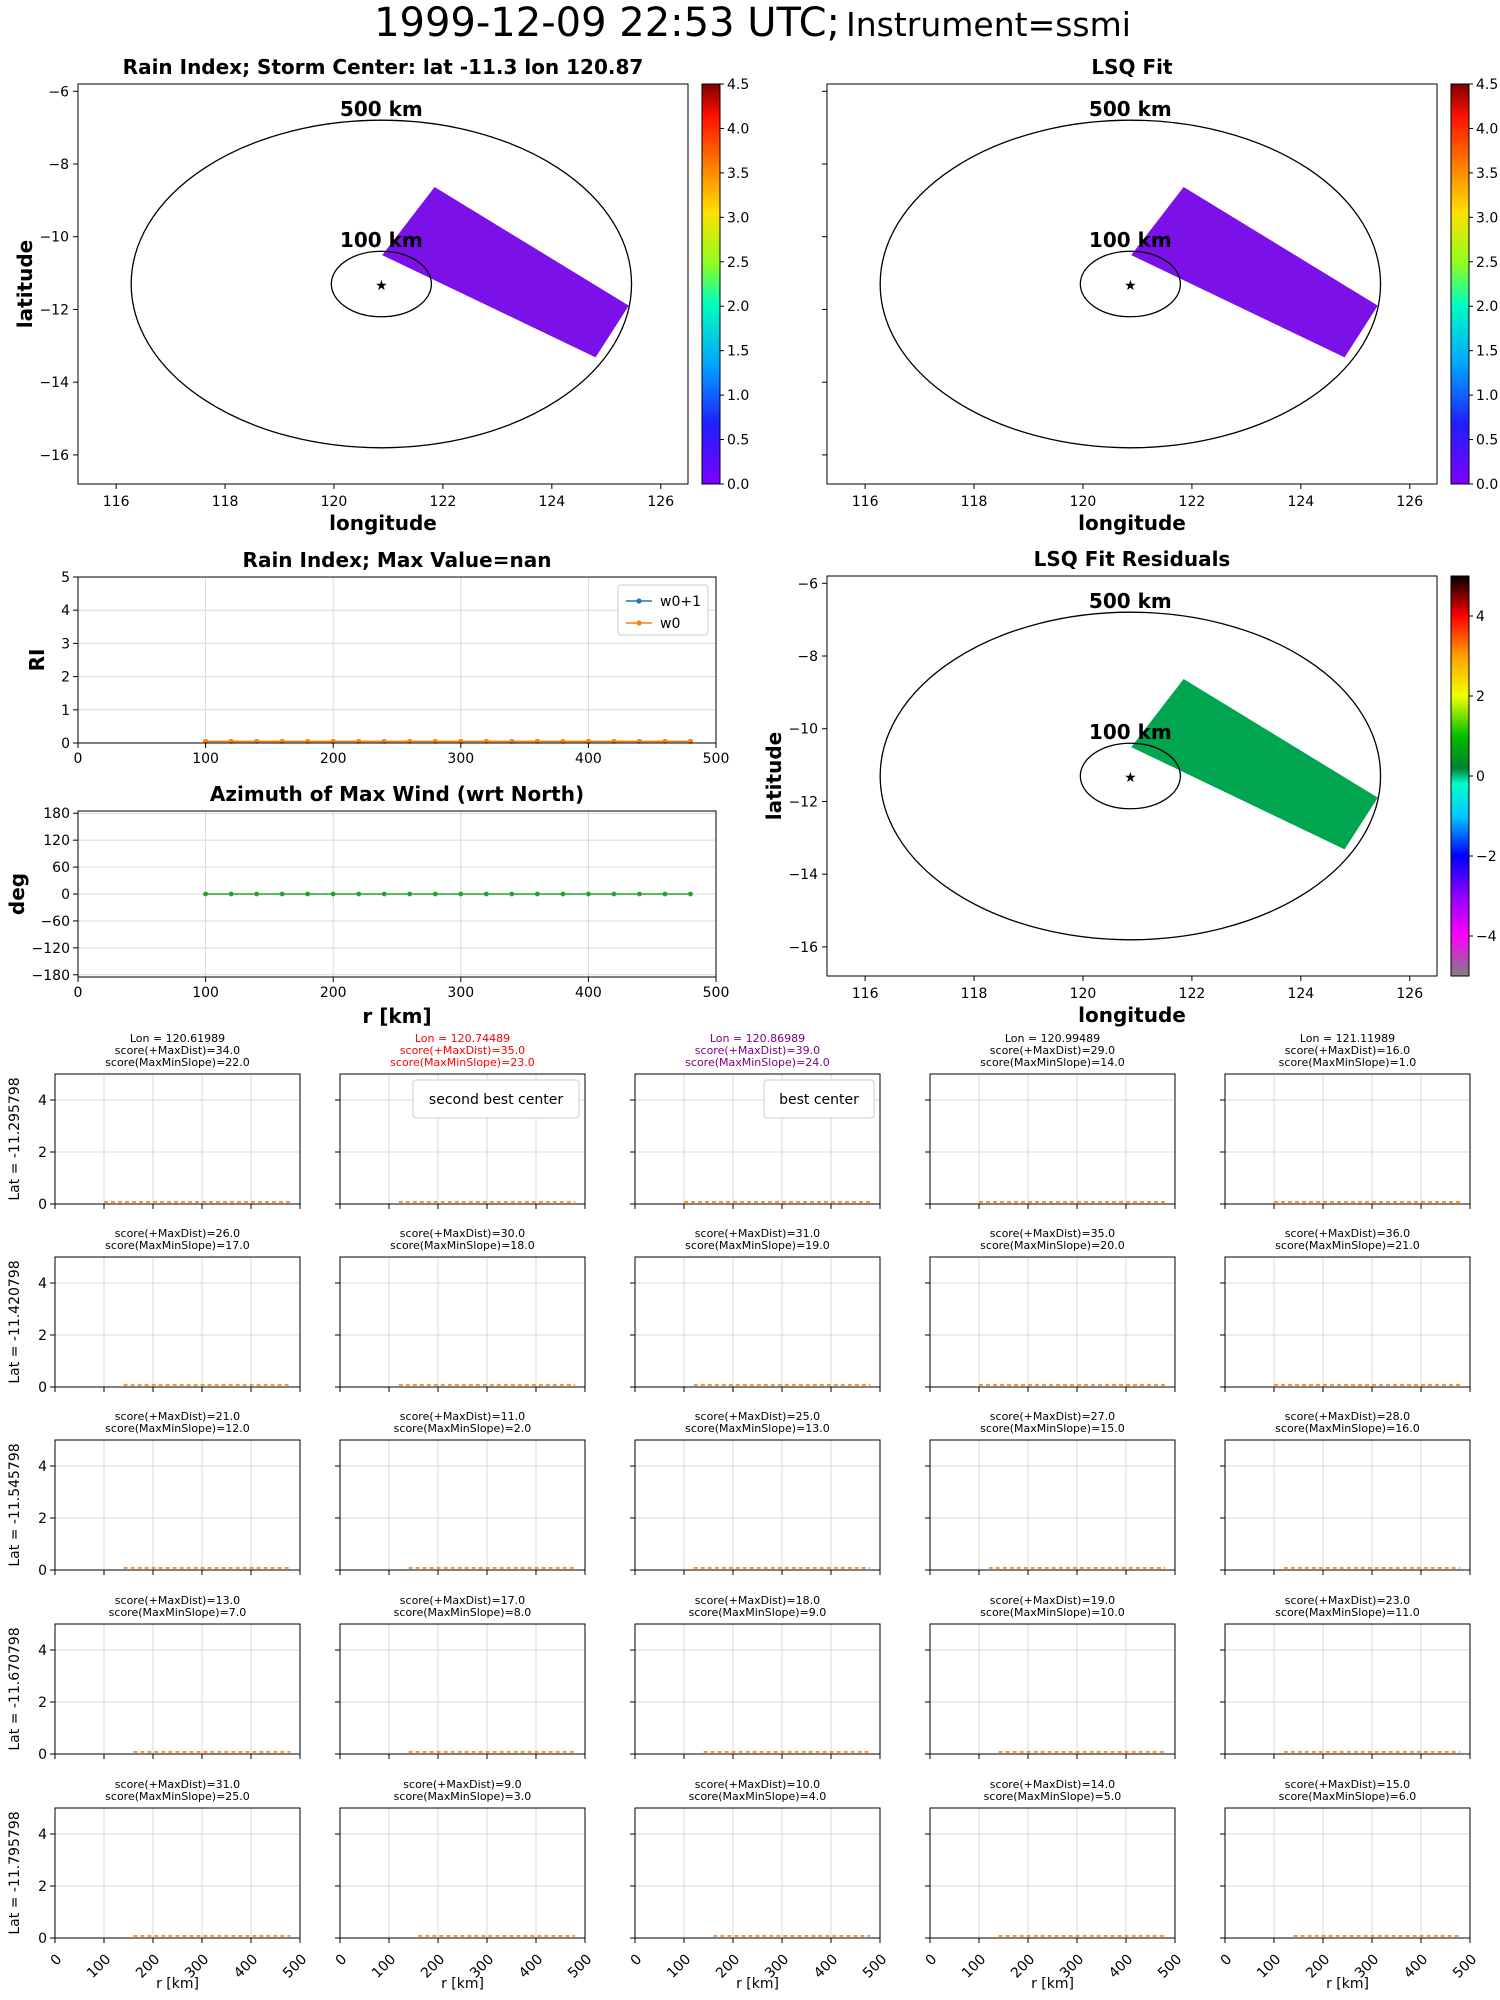 This screenshot has width=1500, height=2000. Describe the element at coordinates (725, 285) in the screenshot. I see `colorbar: 0.0 0.5 1.0 1.5 2.0 2.5 3.0 3.5 4.0 4.5` at that location.